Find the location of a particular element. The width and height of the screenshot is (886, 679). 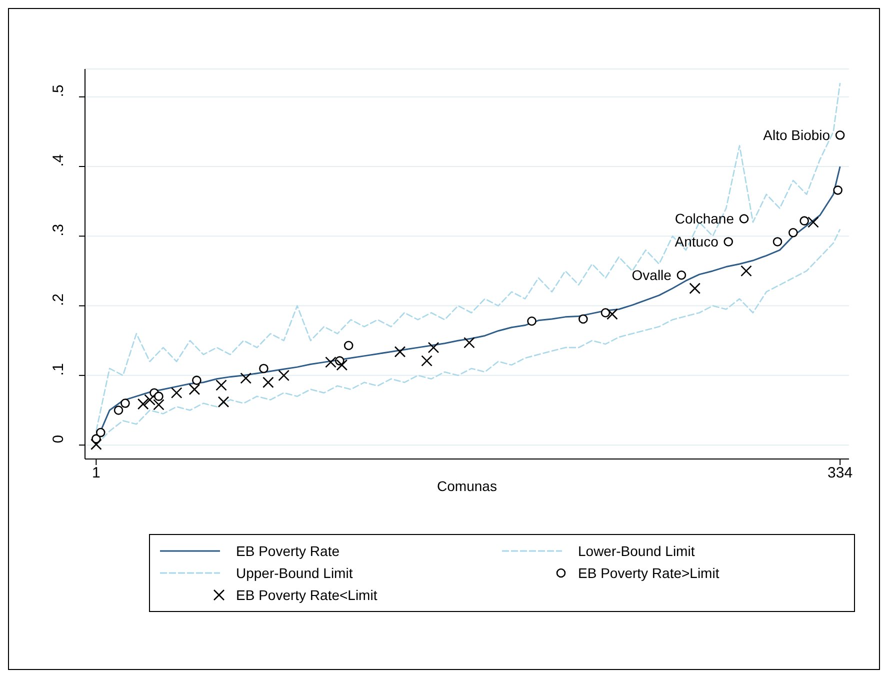

legend-label: Upper-Bound Limit is located at coordinates (294, 573).